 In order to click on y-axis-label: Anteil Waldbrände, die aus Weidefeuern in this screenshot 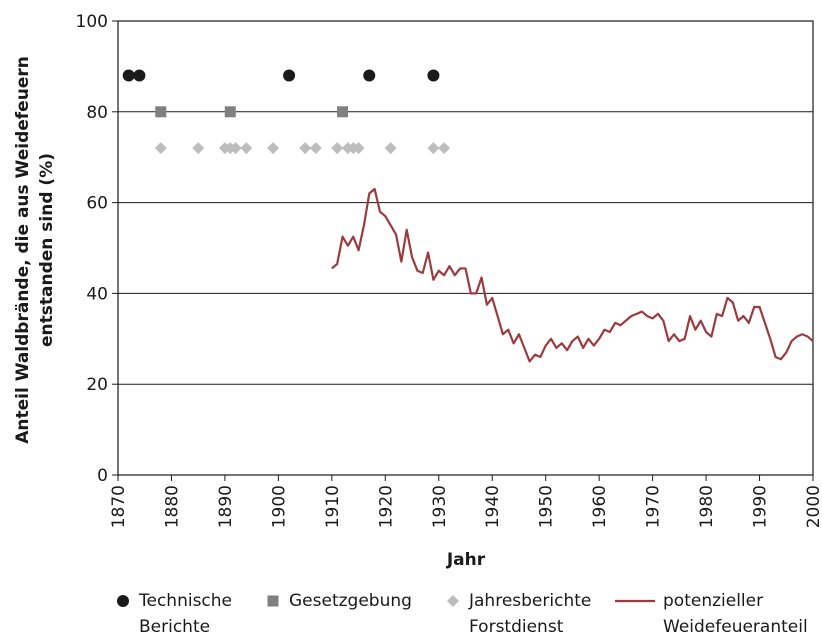, I will do `click(23, 250)`.